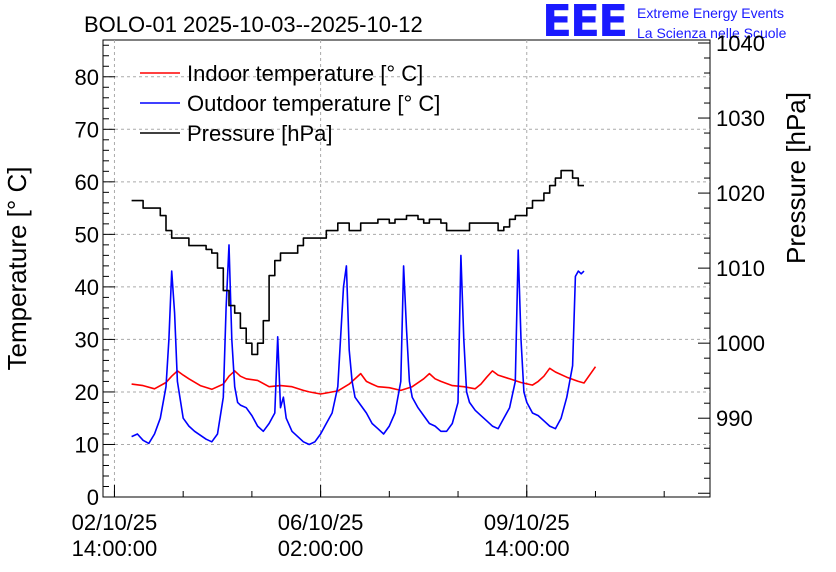 The image size is (836, 572). What do you see at coordinates (87, 182) in the screenshot?
I see `y-tick-label: 60` at bounding box center [87, 182].